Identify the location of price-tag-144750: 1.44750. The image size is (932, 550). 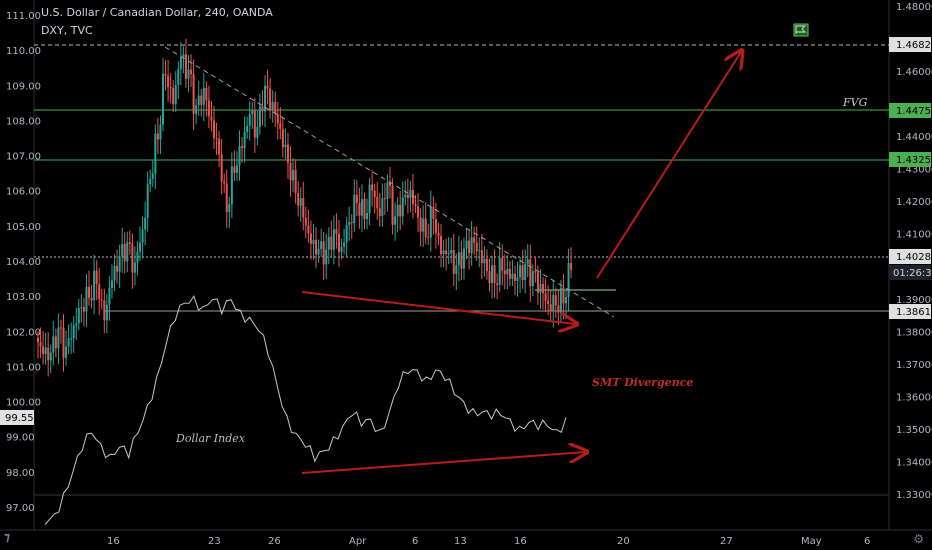
(910, 110).